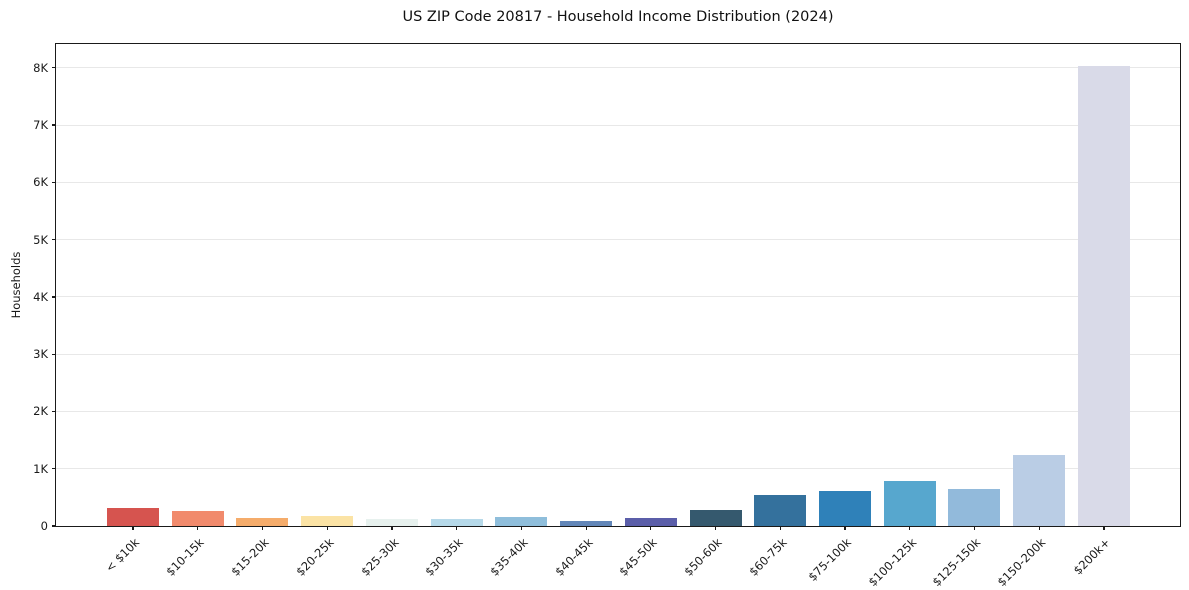  What do you see at coordinates (391, 522) in the screenshot?
I see `bar-25-30k` at bounding box center [391, 522].